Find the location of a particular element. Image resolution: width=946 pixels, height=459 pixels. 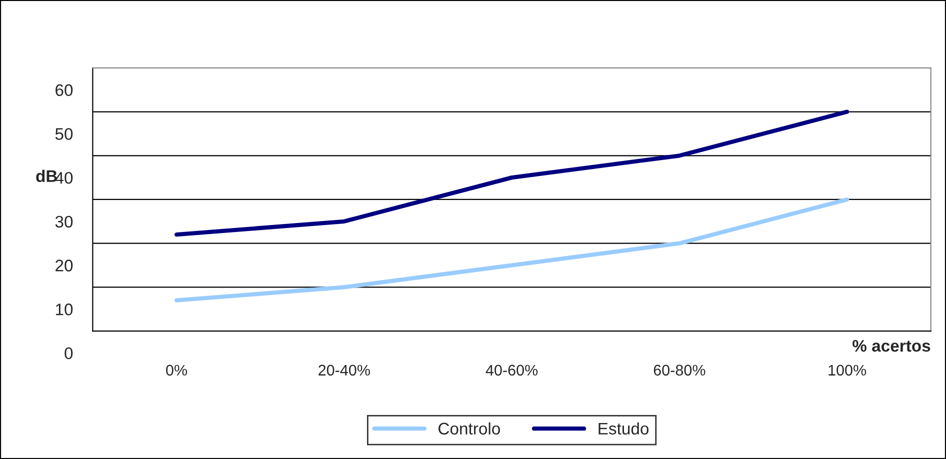

x-tick-label: 60-80% is located at coordinates (680, 370).